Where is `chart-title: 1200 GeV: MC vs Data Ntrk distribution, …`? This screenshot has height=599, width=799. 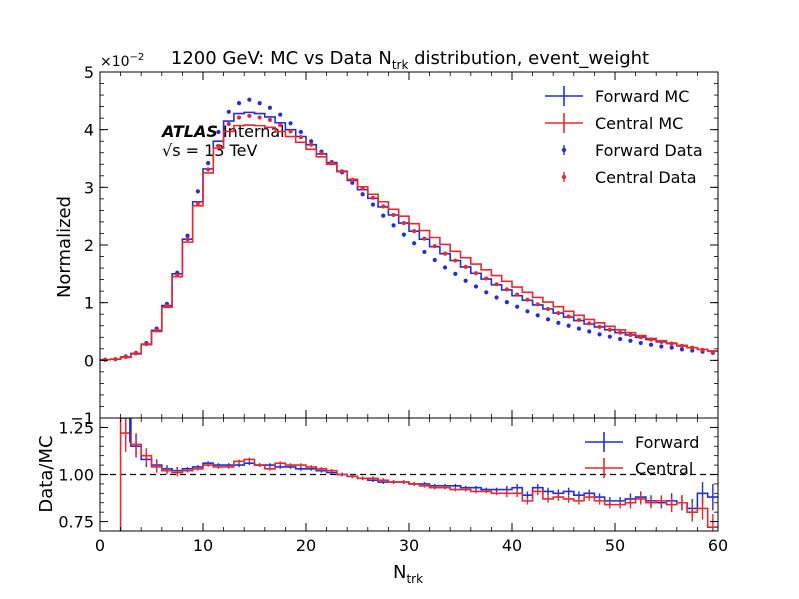 chart-title: 1200 GeV: MC vs Data Ntrk distribution, … is located at coordinates (410, 60).